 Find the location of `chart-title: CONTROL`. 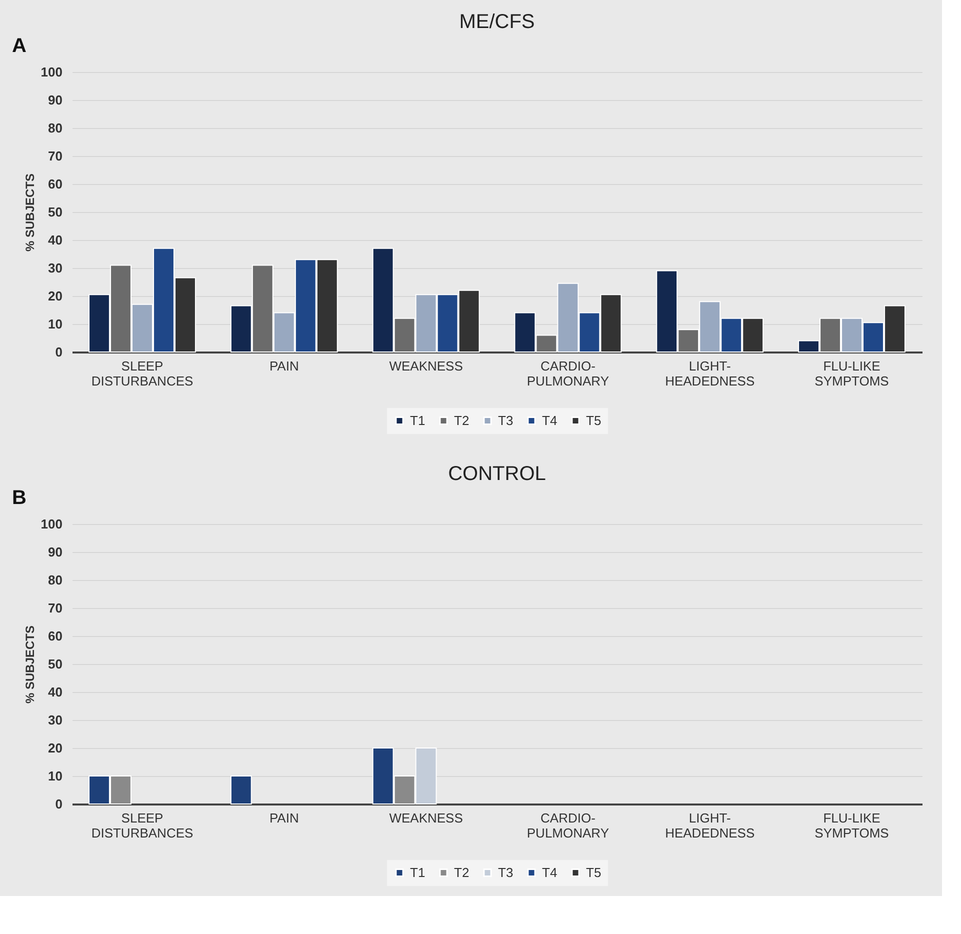

chart-title: CONTROL is located at coordinates (497, 474).